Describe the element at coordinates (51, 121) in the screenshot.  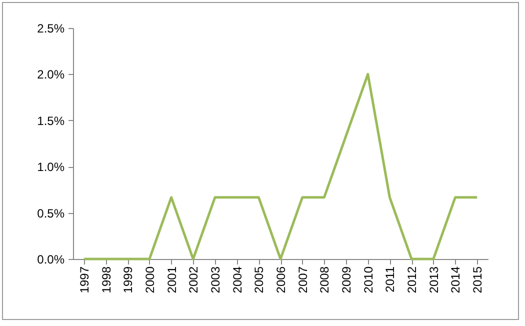
I see `y-tick-label: 1.5%` at that location.